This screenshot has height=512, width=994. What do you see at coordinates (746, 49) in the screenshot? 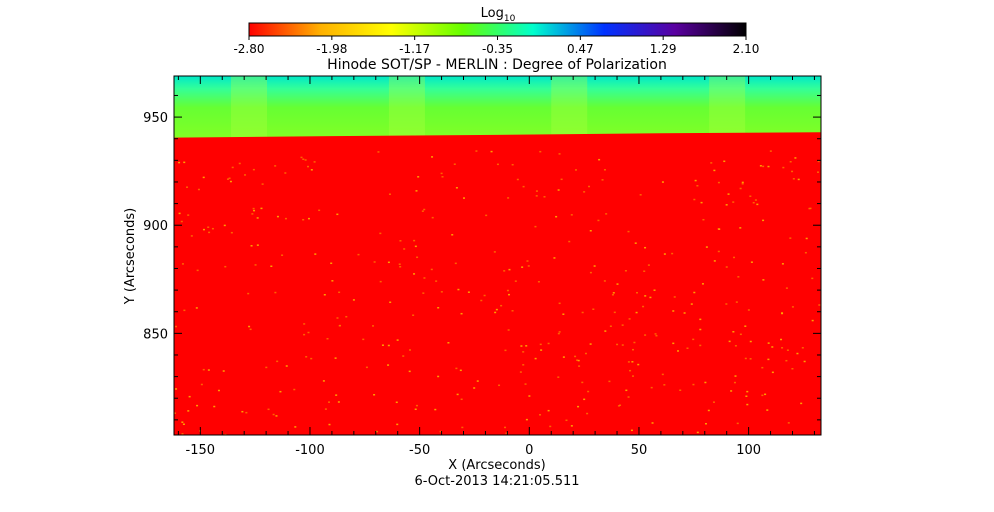
I see `colorbar-tick-label: 2.10` at bounding box center [746, 49].